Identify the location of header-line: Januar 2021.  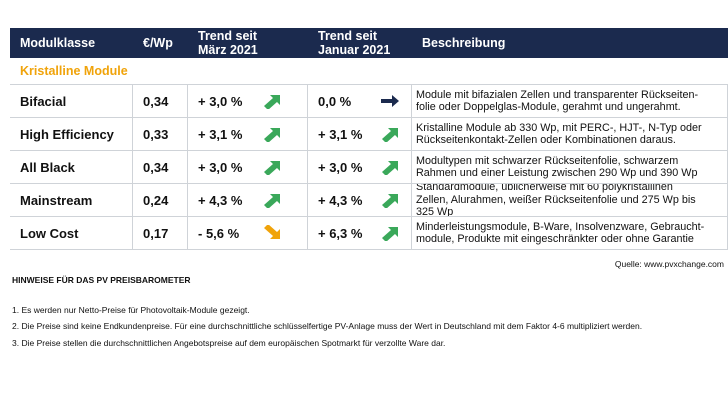
(354, 50).